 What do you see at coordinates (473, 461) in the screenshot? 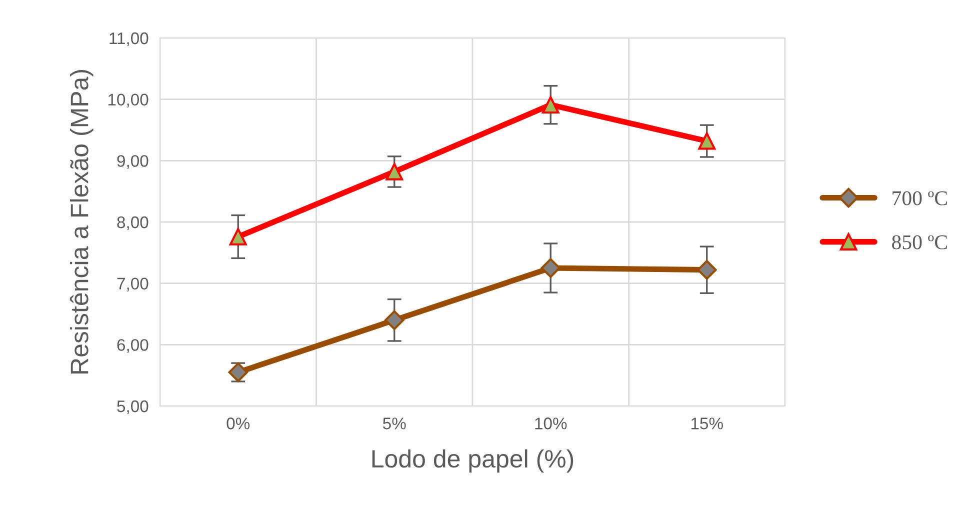
I see `x-axis-title: Lodo de papel (%)` at bounding box center [473, 461].